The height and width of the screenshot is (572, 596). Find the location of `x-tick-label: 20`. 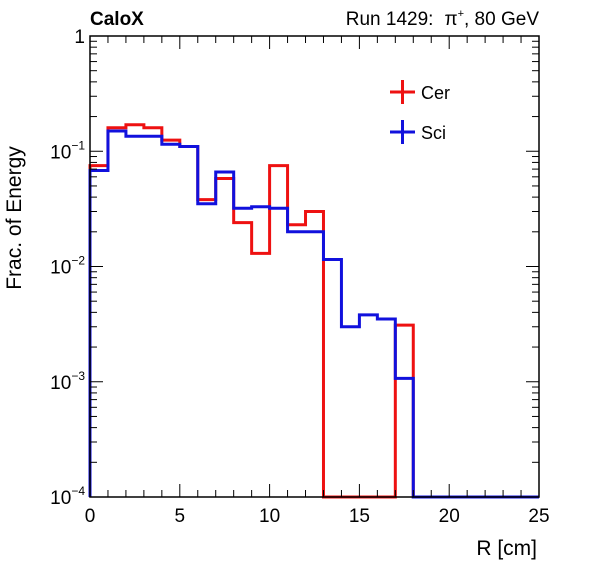

x-tick-label: 20 is located at coordinates (449, 516).